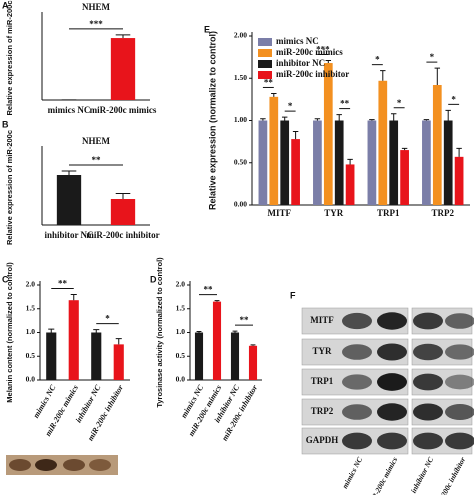 Image resolution: width=474 pixels, height=495 pixels. I want to click on legend-label: inhibitor NC, so click(300, 63).